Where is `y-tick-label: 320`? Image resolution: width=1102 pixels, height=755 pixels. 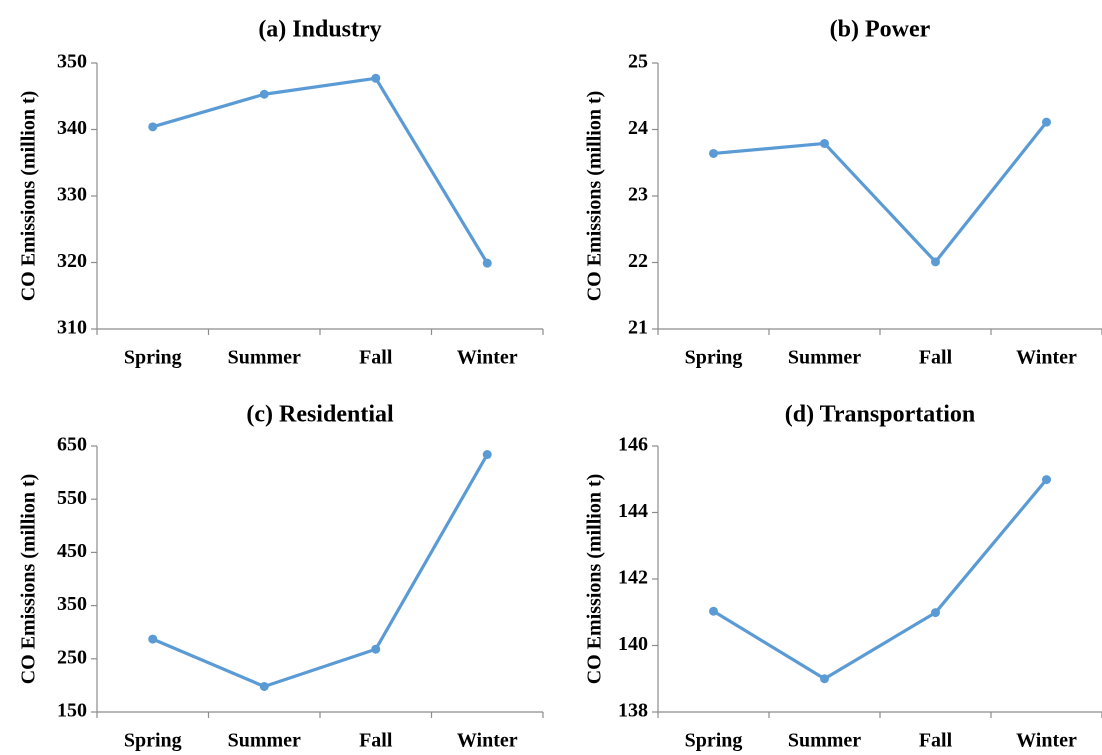 y-tick-label: 320 is located at coordinates (72, 261).